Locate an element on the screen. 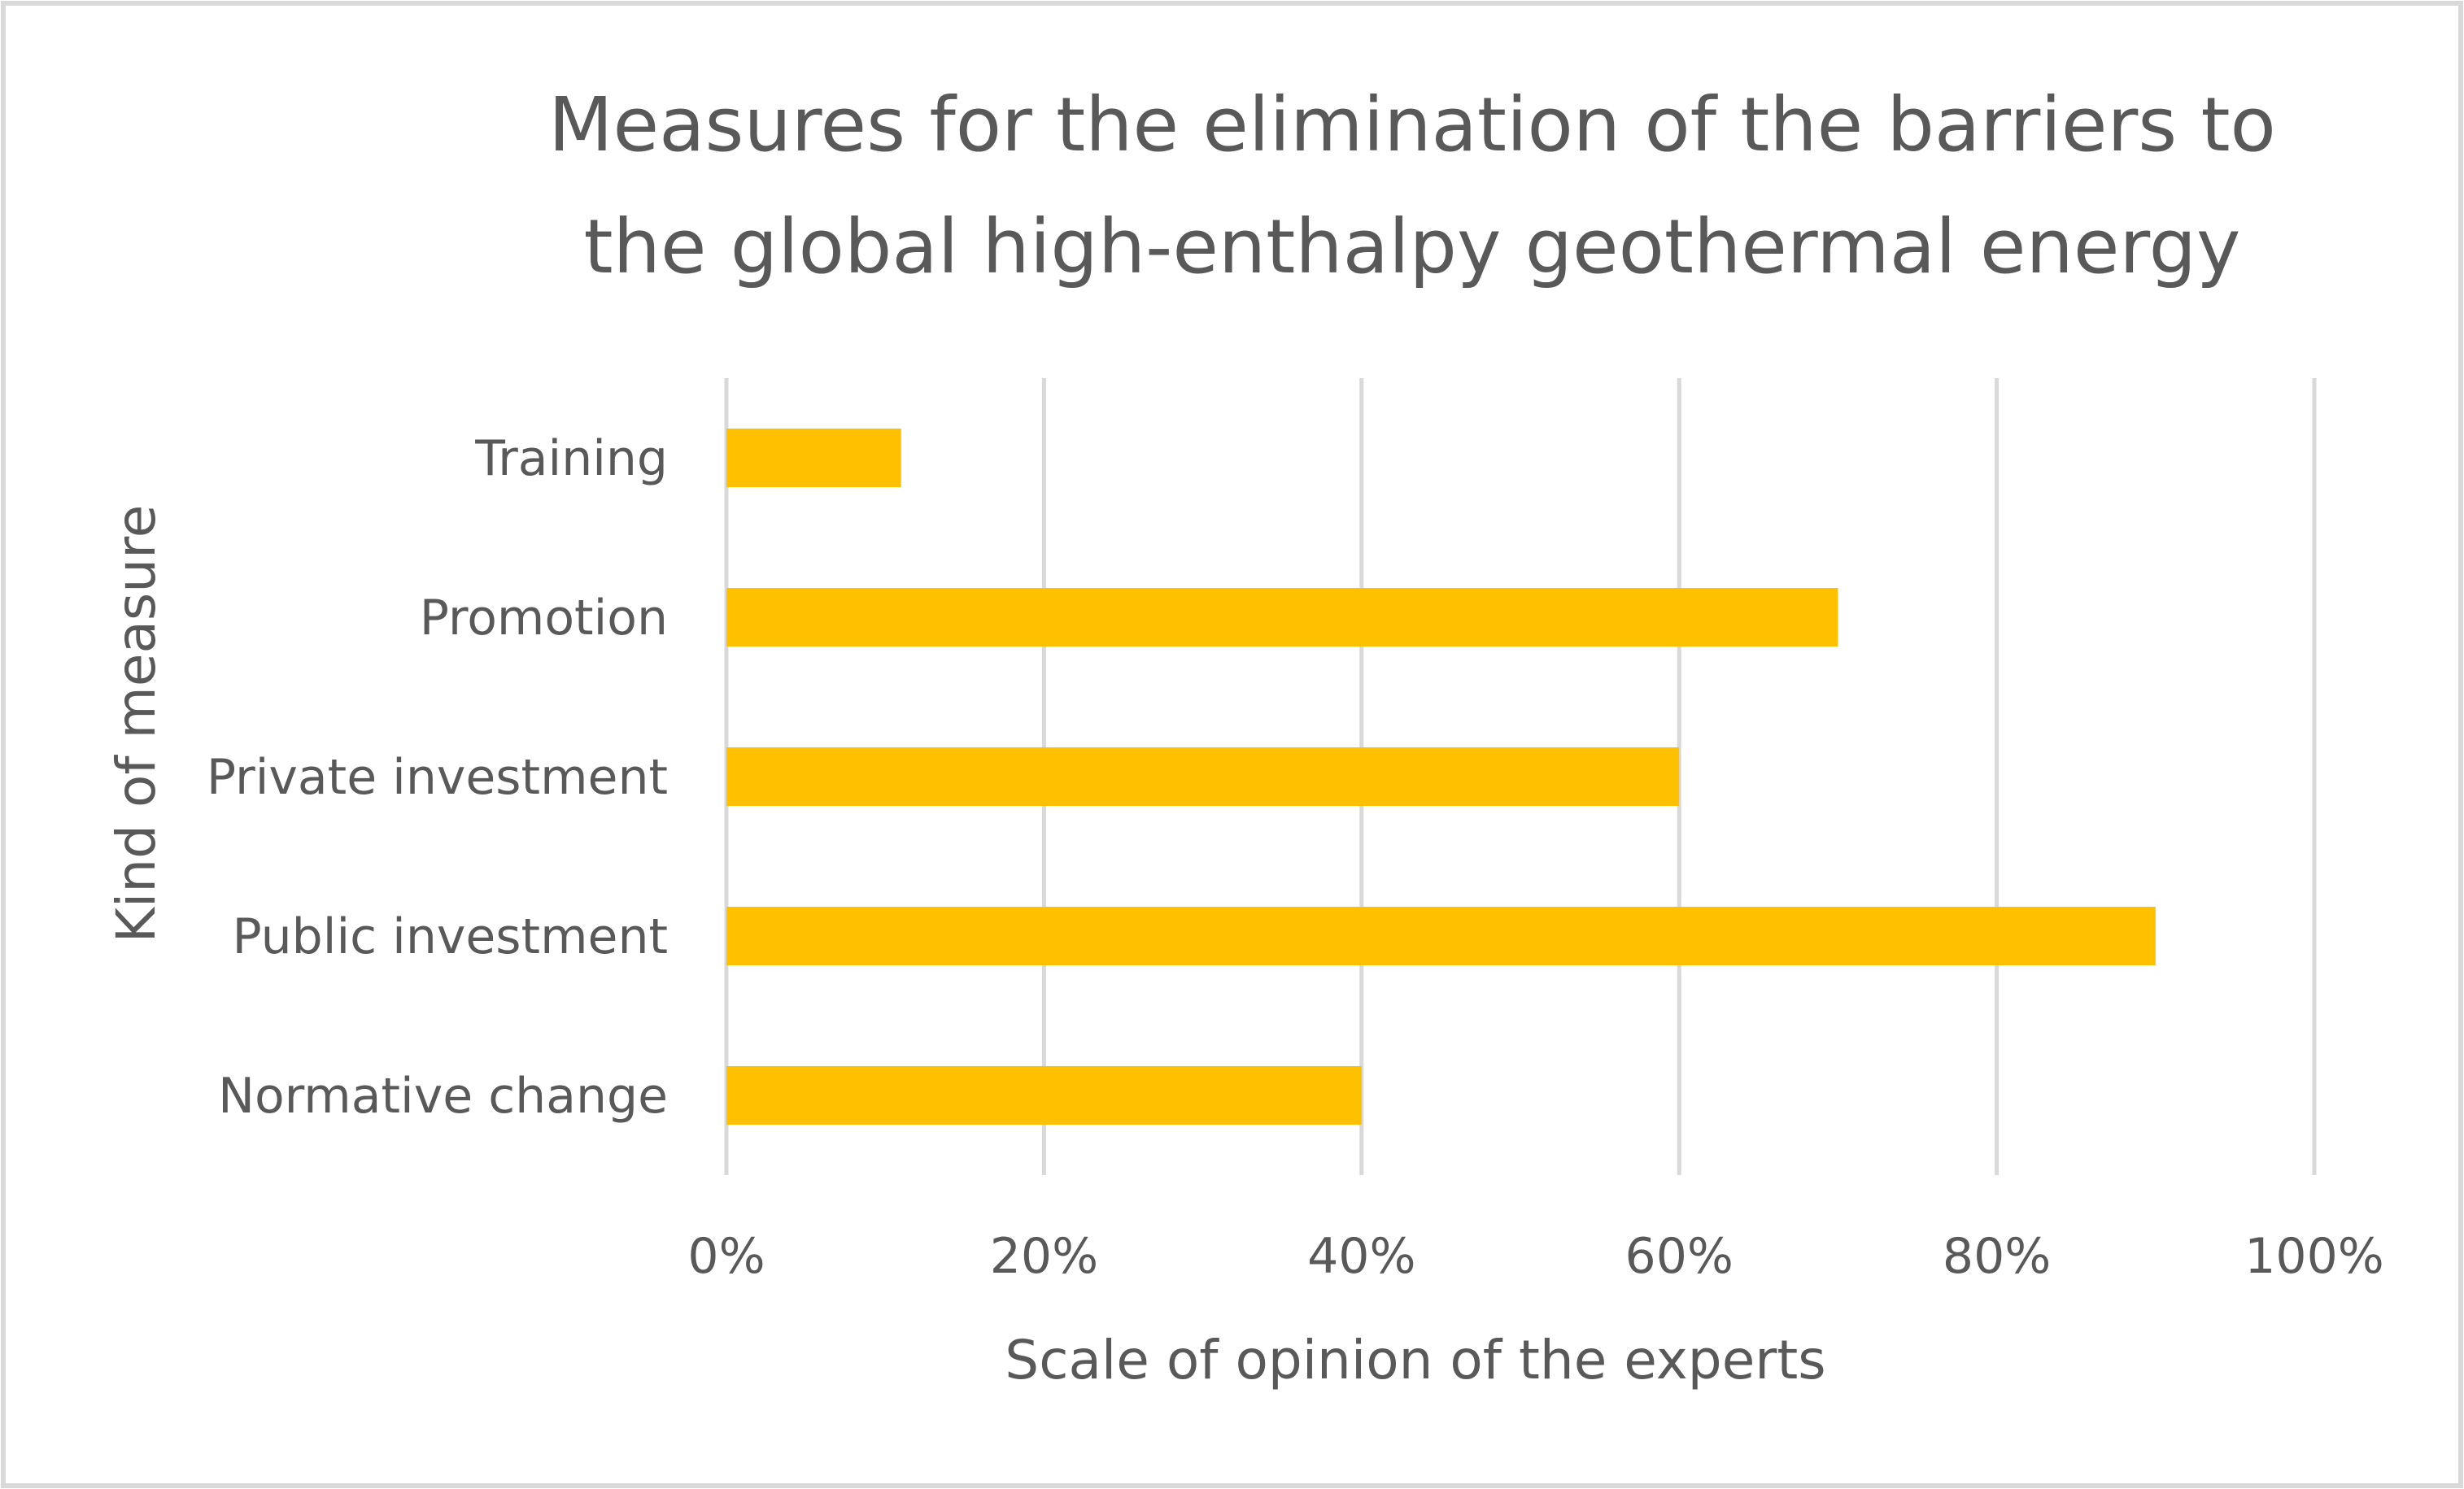 This screenshot has height=1489, width=2464. category-label-2: Private investment is located at coordinates (437, 778).